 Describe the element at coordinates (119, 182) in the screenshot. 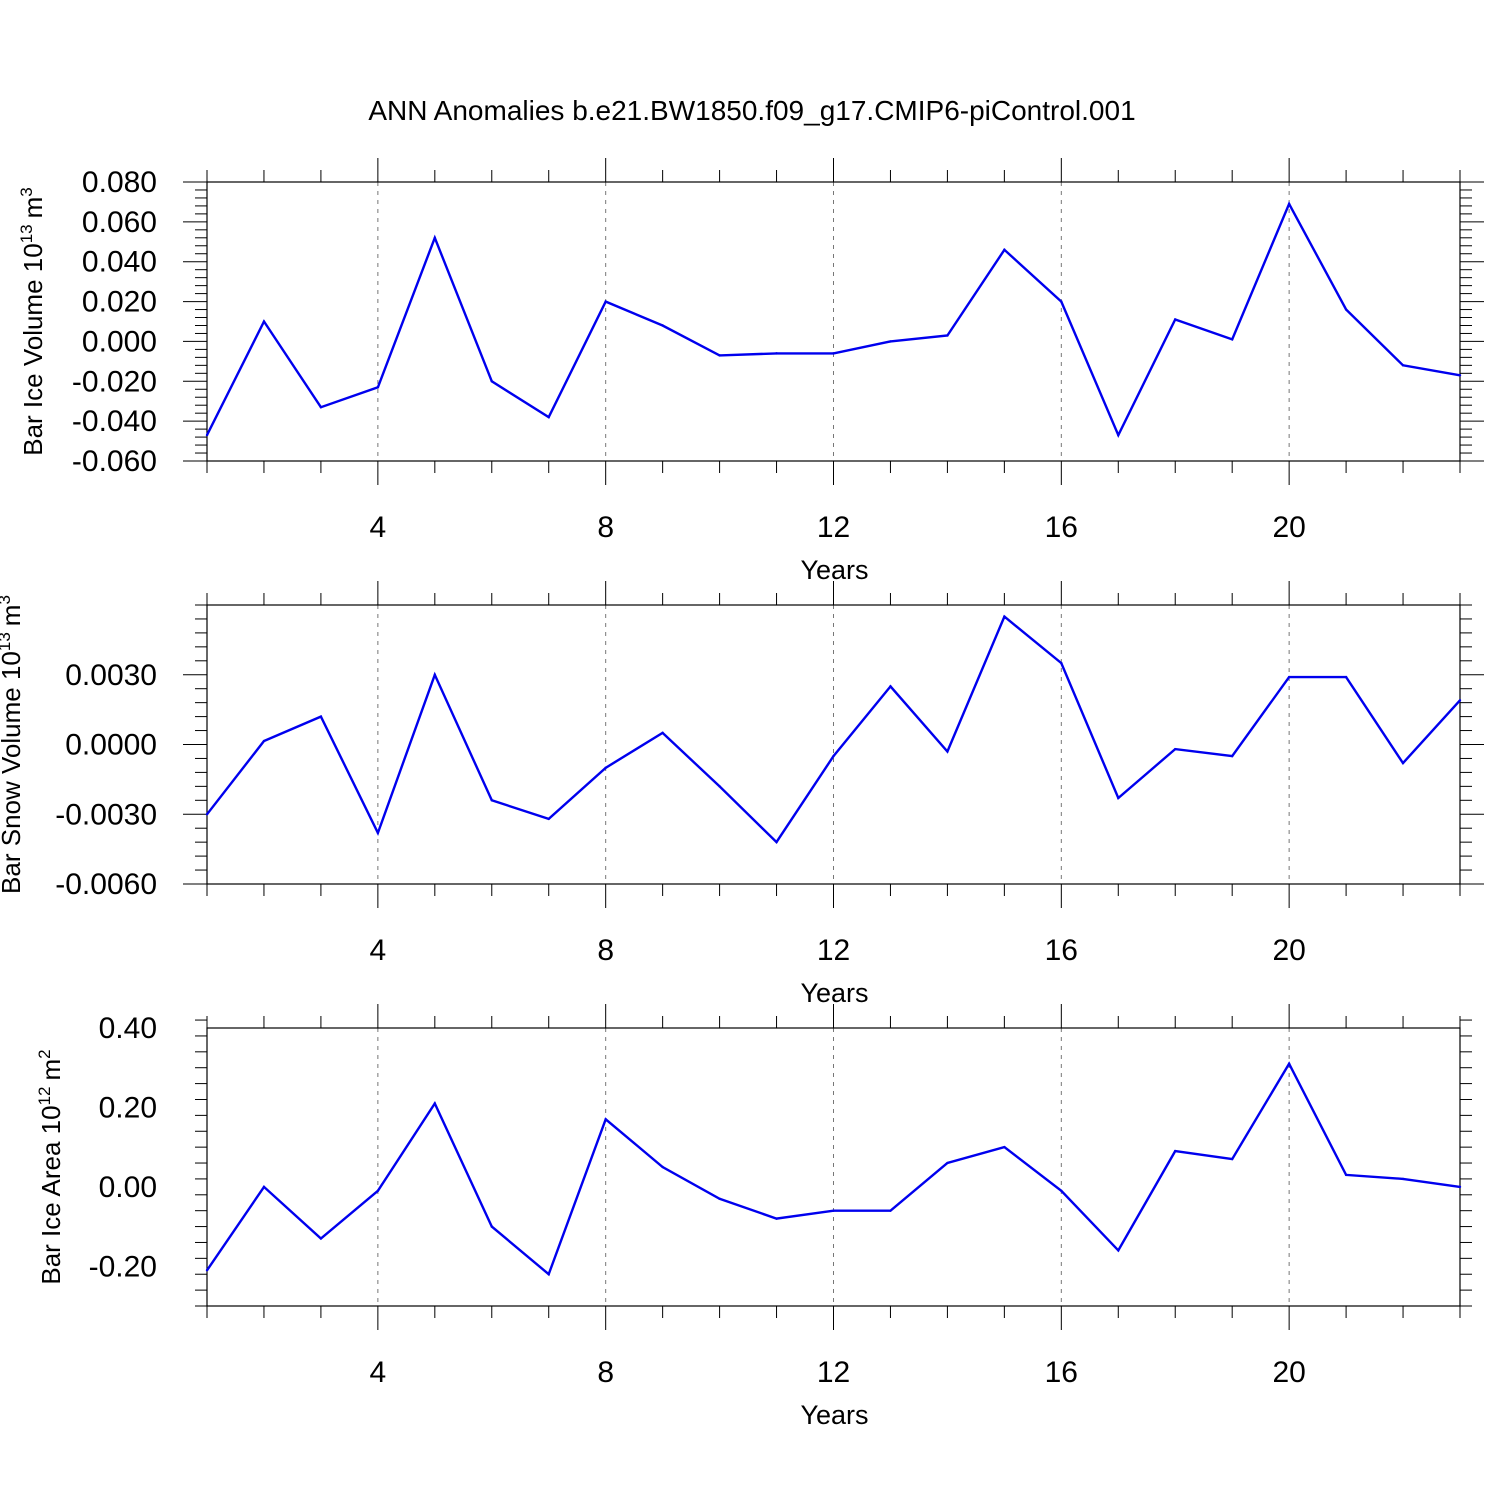

I see `y-tick-label: 0.080` at that location.